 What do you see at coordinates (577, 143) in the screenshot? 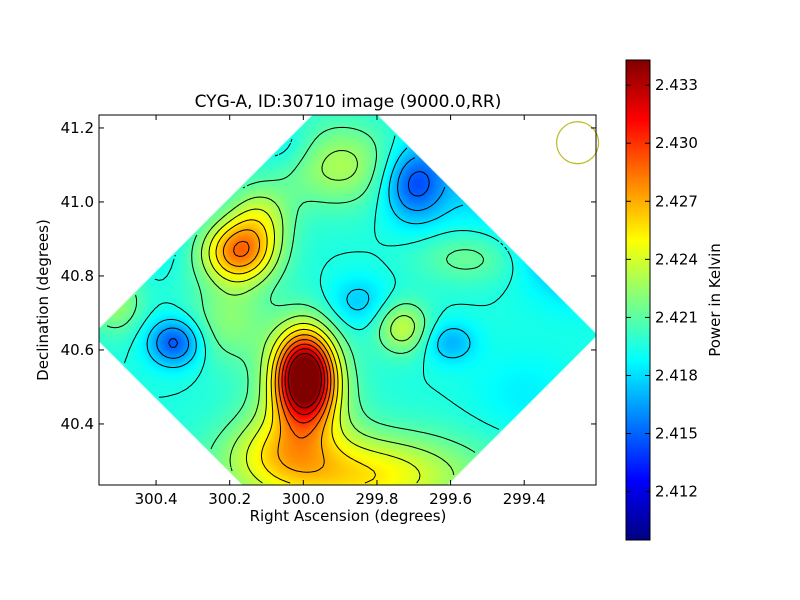
I see `beam-marker` at bounding box center [577, 143].